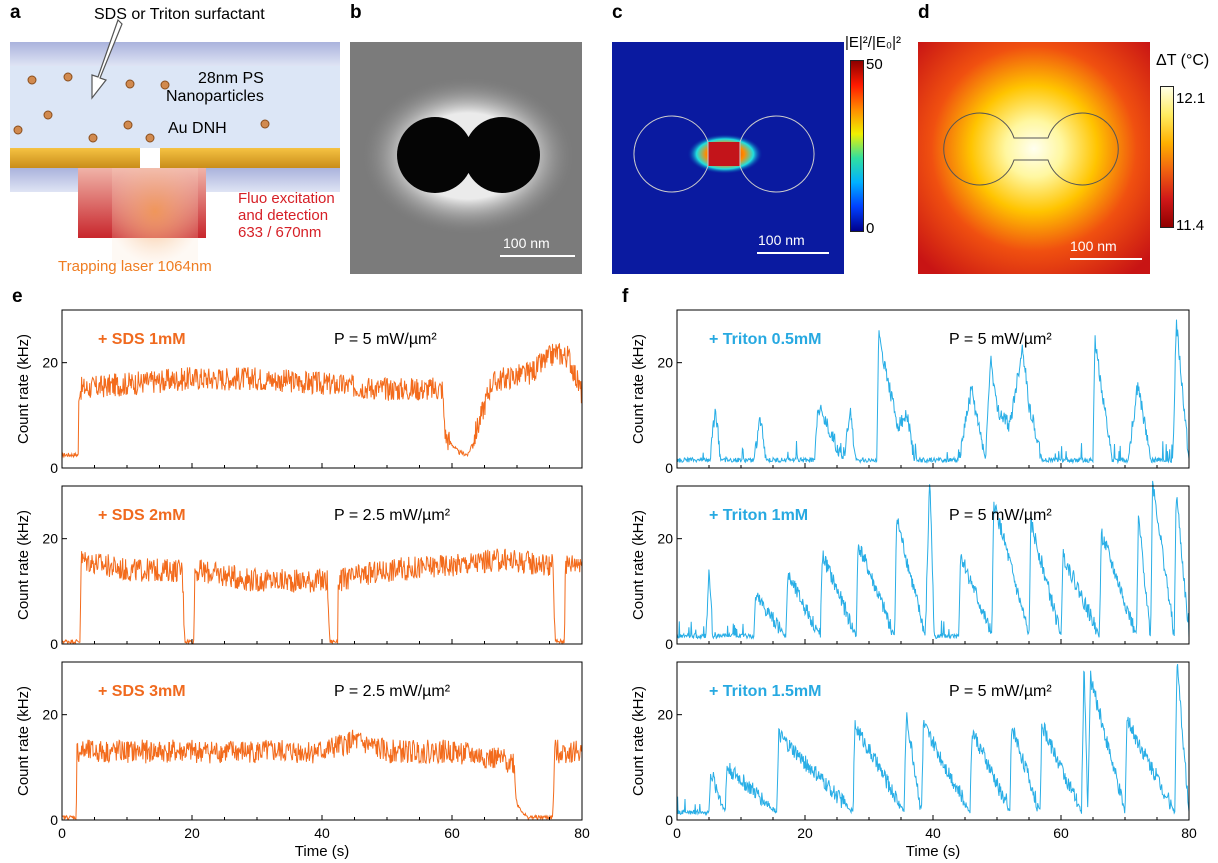 The image size is (1218, 863). Describe the element at coordinates (62, 833) in the screenshot. I see `x-tick-label-3-0: 0` at that location.